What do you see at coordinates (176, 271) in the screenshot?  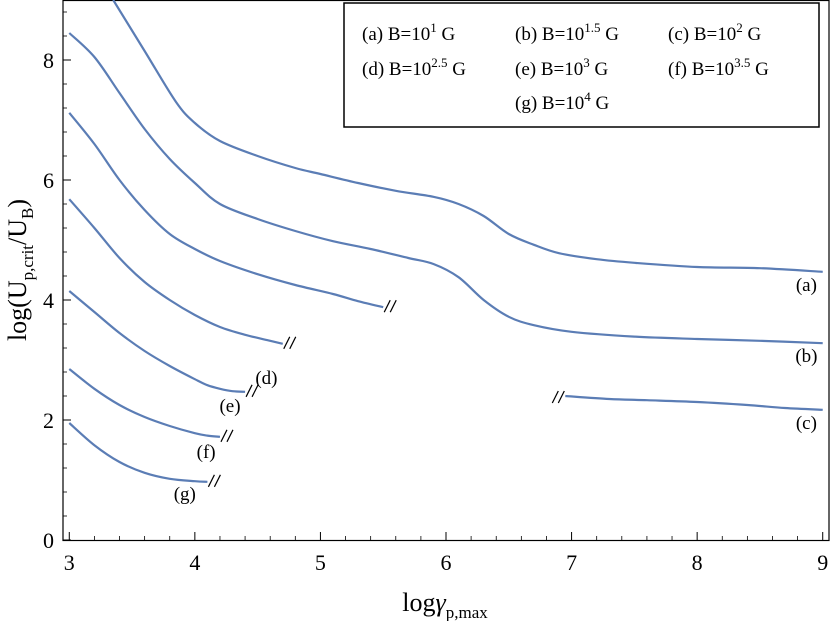 I see `series-line-d` at bounding box center [176, 271].